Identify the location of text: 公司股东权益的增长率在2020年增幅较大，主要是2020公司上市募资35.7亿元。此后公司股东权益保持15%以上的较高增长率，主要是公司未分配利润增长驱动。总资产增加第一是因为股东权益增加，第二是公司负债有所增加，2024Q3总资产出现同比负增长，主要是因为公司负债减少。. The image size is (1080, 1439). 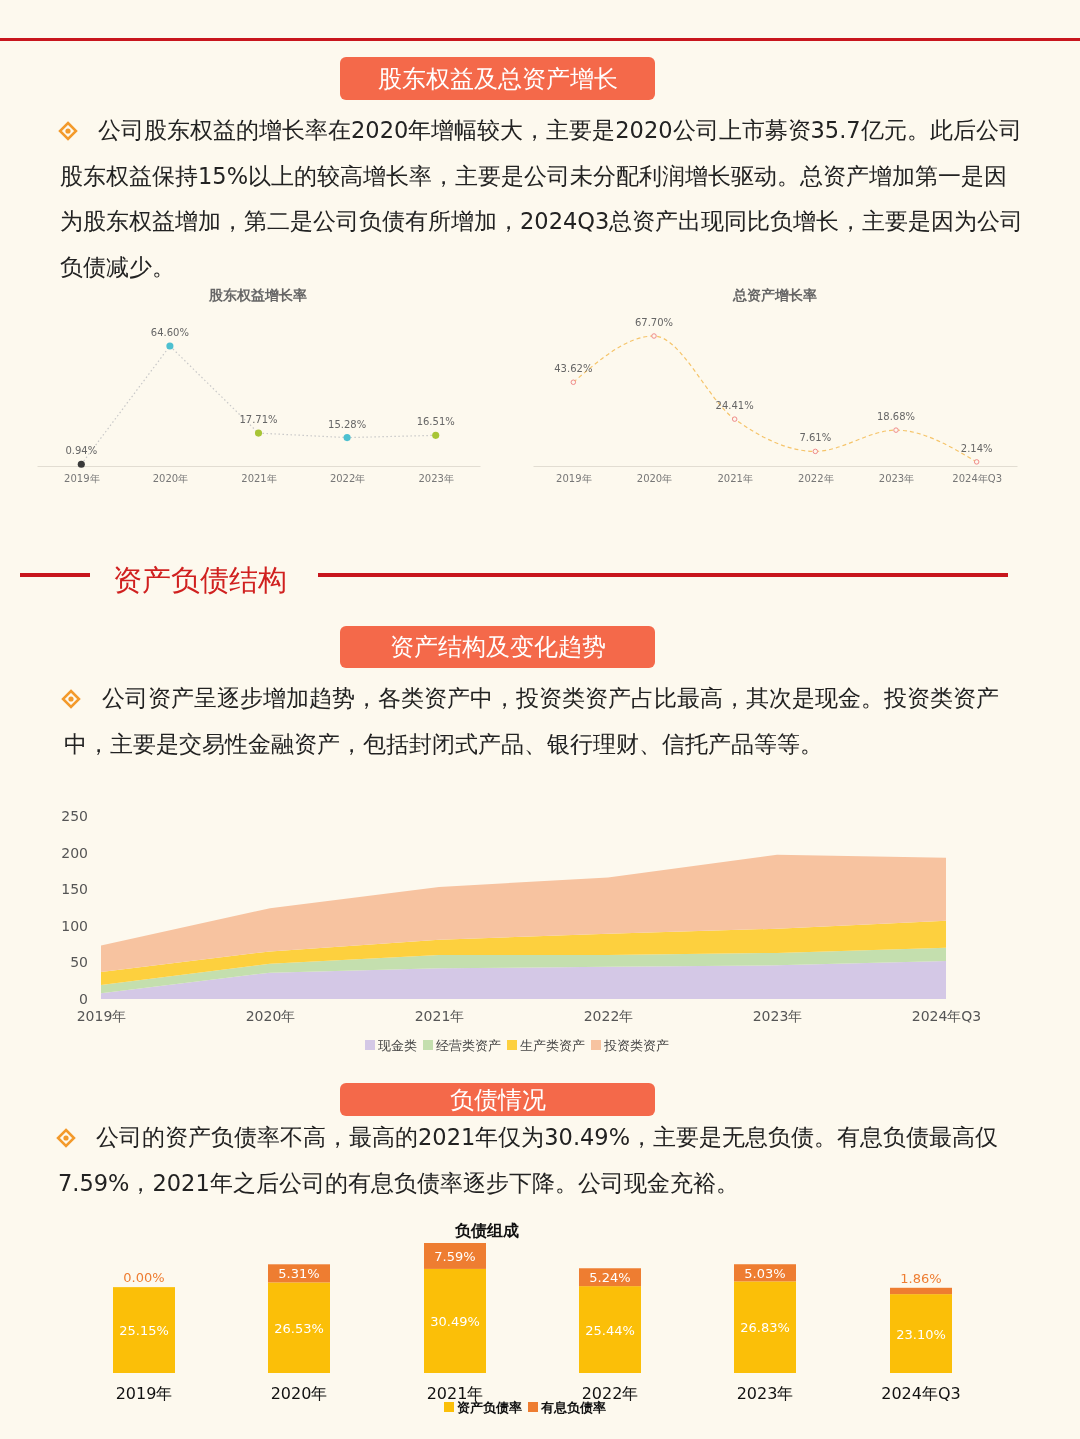
(542, 198).